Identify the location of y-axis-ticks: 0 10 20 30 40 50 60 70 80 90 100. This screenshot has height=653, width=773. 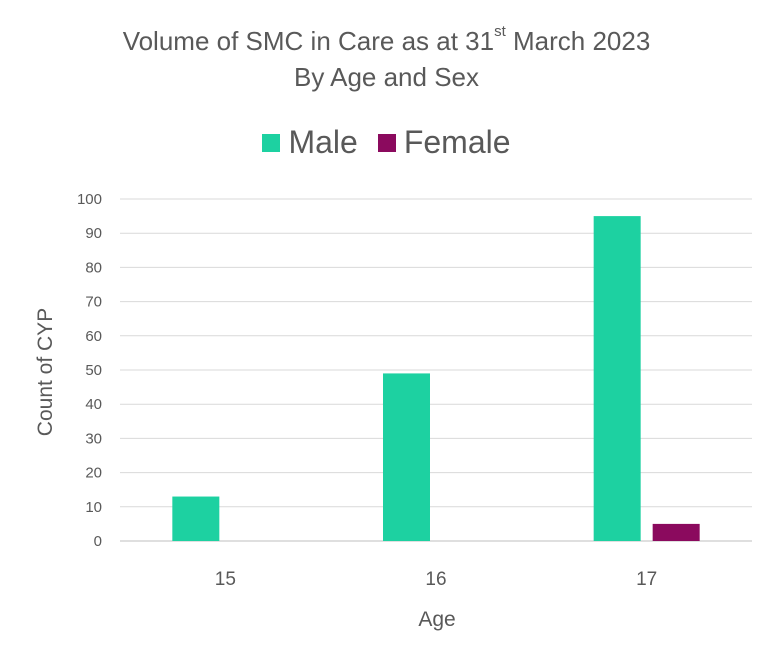
(89, 370).